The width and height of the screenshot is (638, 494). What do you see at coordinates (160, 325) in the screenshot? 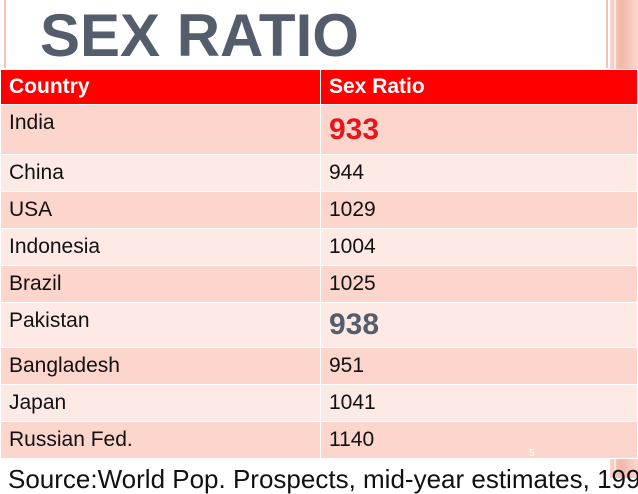
I see `country-cell: Pakistan` at bounding box center [160, 325].